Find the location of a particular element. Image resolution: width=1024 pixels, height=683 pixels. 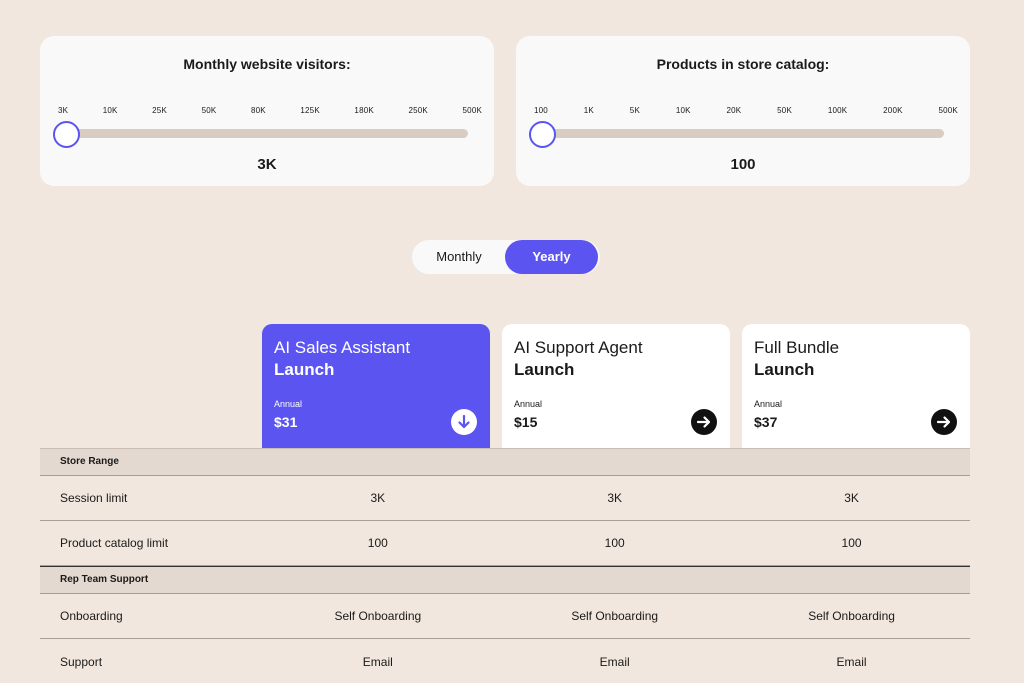

visitors-slider-title: Monthly website visitors: is located at coordinates (267, 64).